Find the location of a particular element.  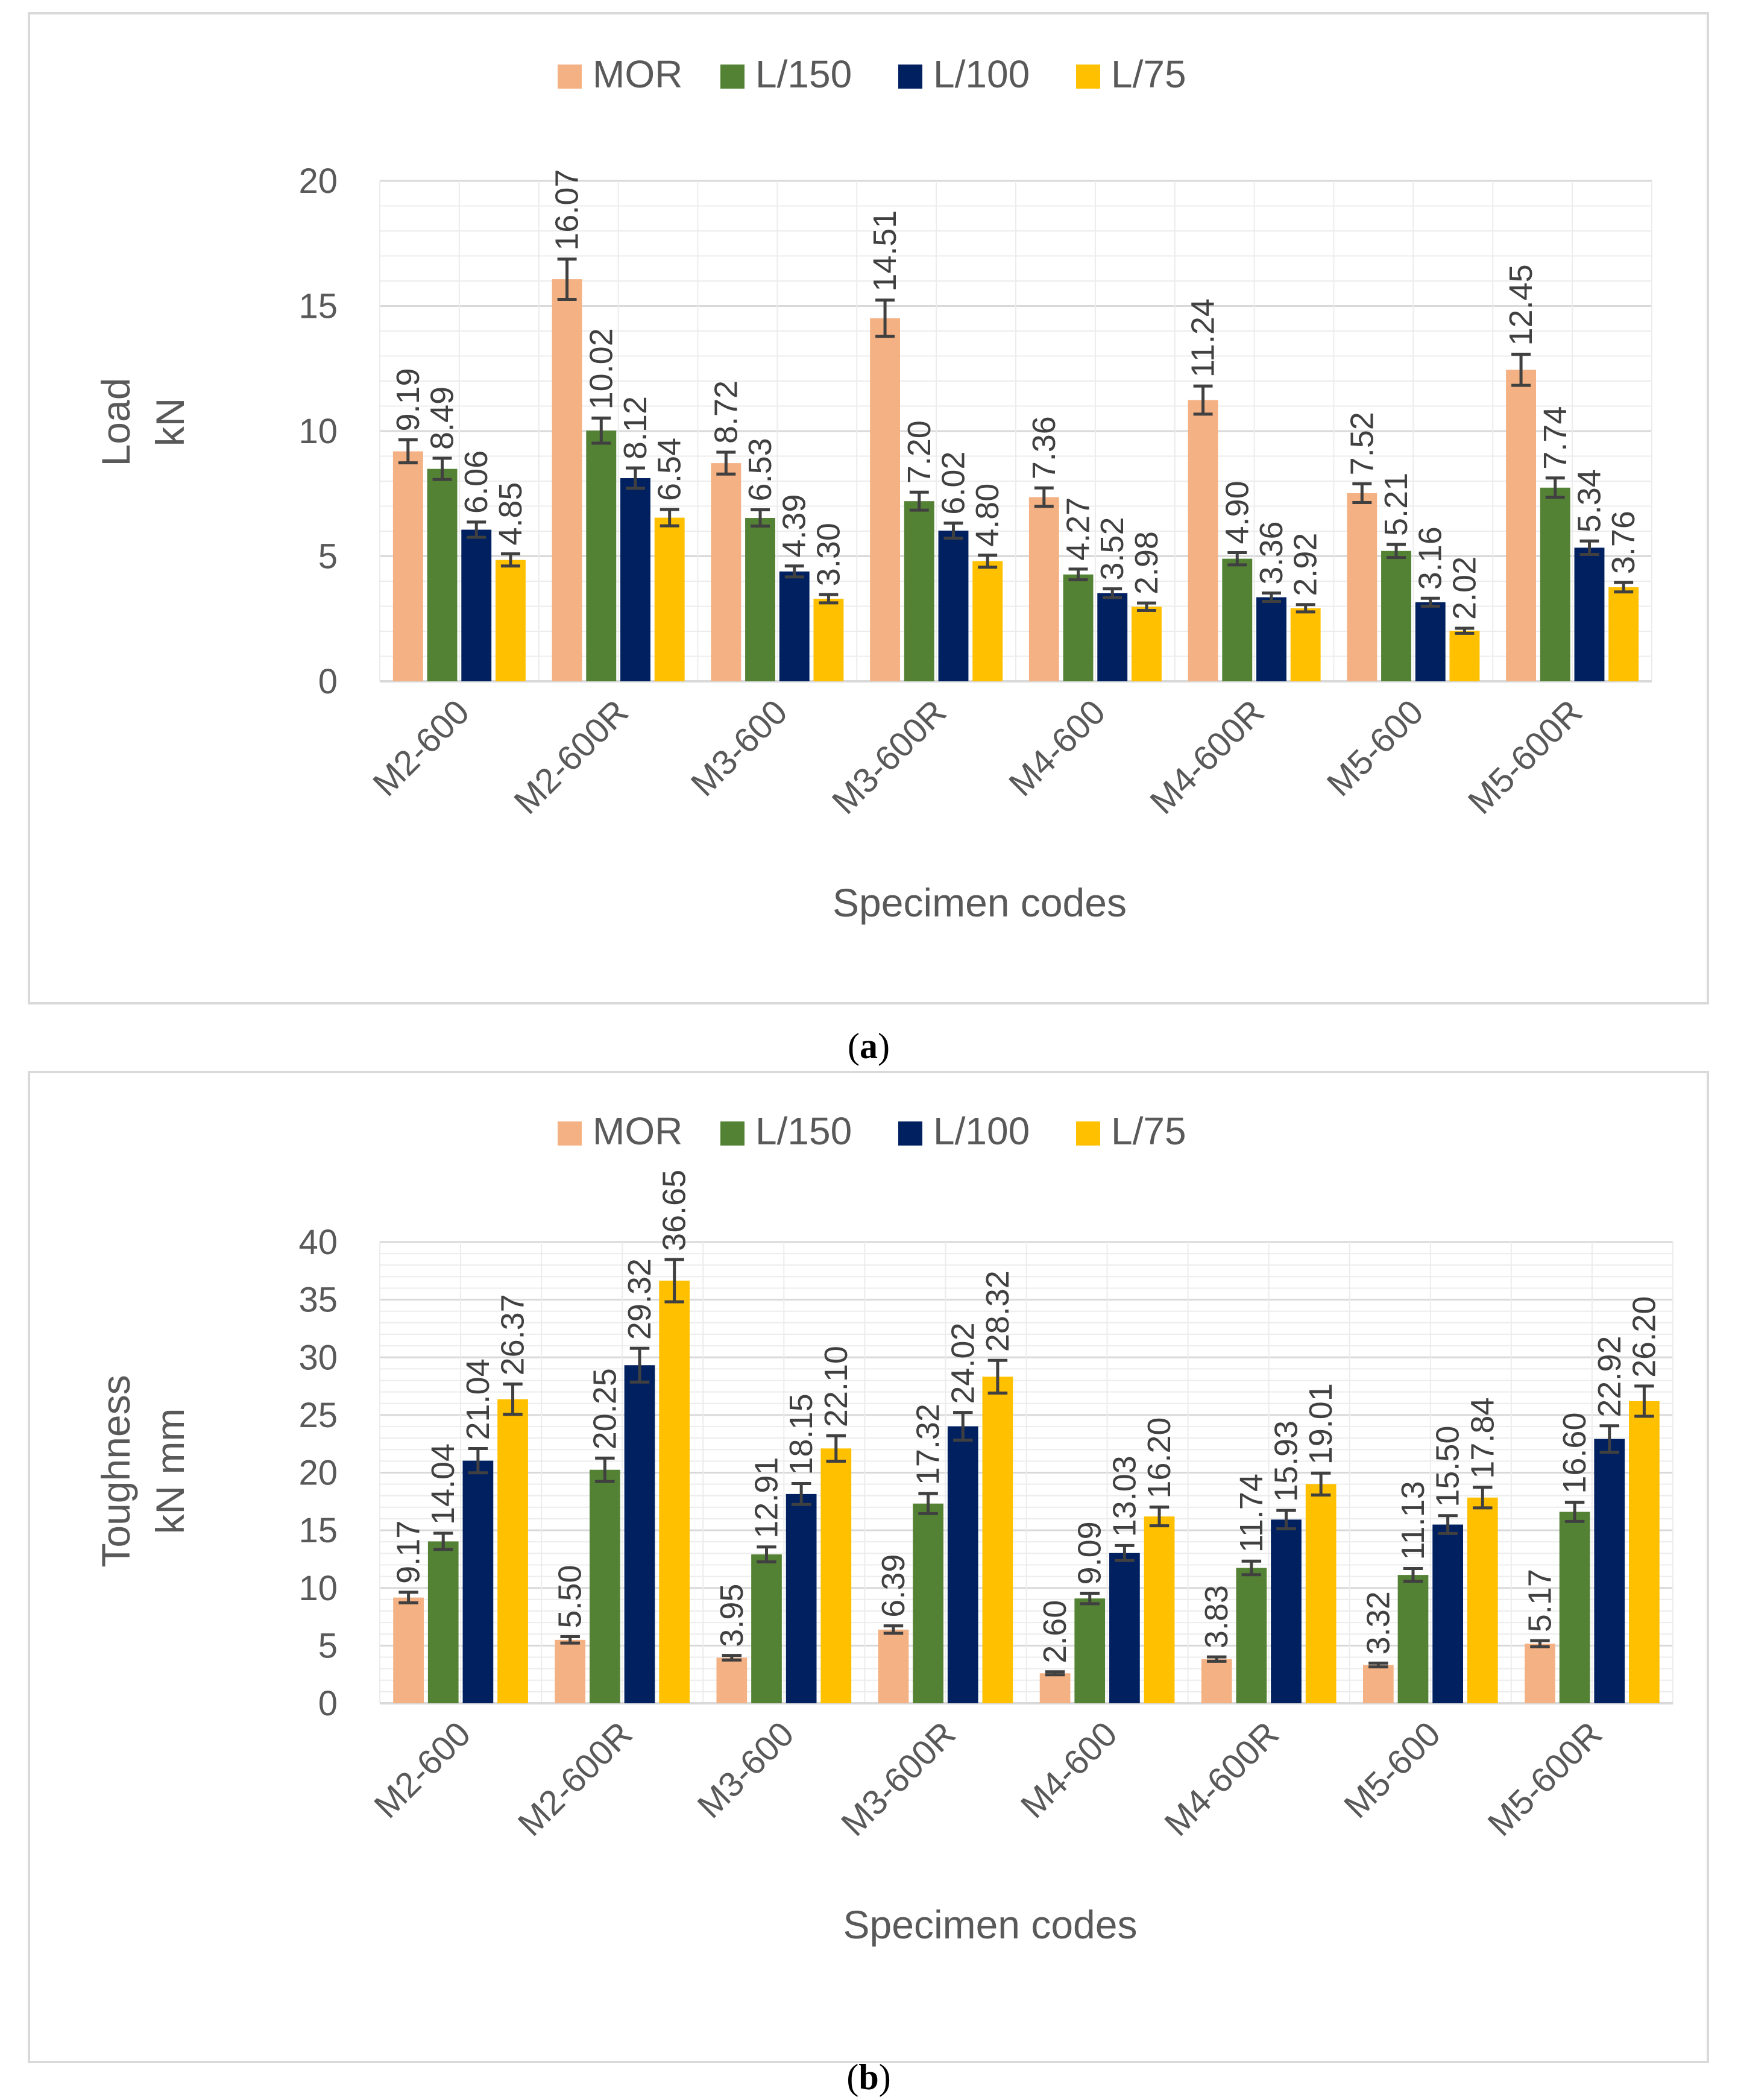

y-tick-label: 15 is located at coordinates (318, 1530).